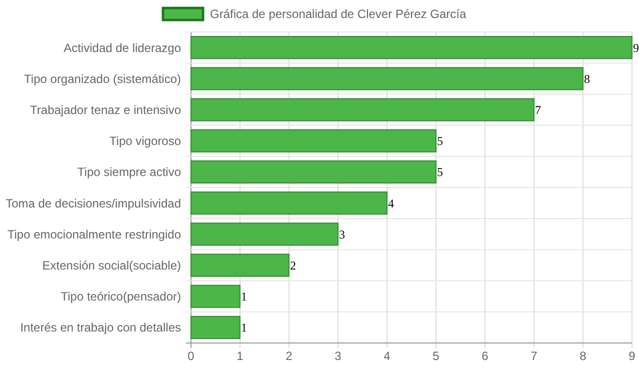  I want to click on y-tick-label: Tipo vigoroso, so click(145, 141).